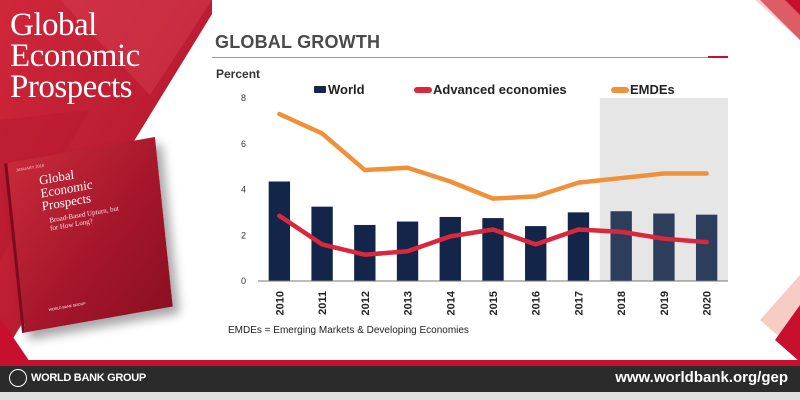  Describe the element at coordinates (243, 98) in the screenshot. I see `y-tick-label: 8` at that location.